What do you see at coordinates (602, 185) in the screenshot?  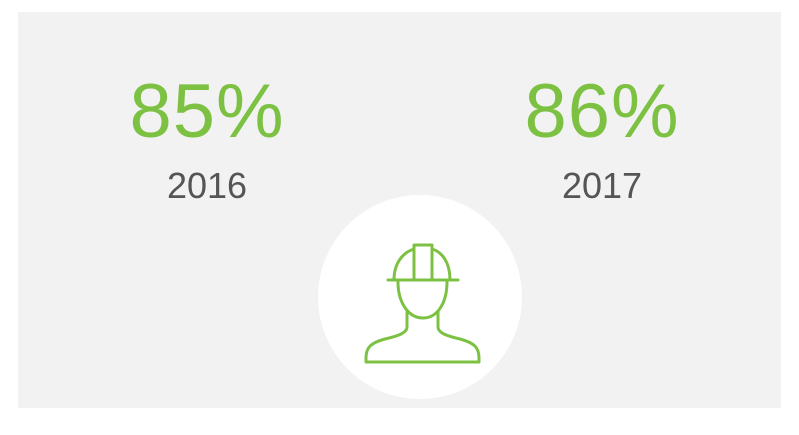 I see `stat-year: 2017` at bounding box center [602, 185].